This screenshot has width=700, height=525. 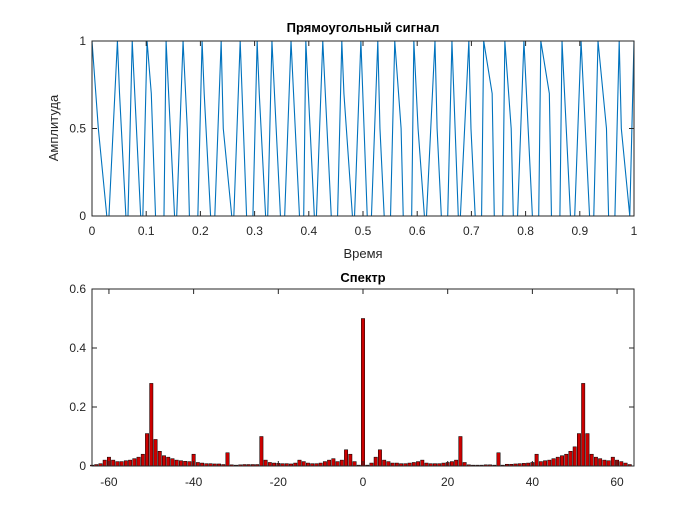 What do you see at coordinates (82, 216) in the screenshot?
I see `signal-y-tick-label: 0` at bounding box center [82, 216].